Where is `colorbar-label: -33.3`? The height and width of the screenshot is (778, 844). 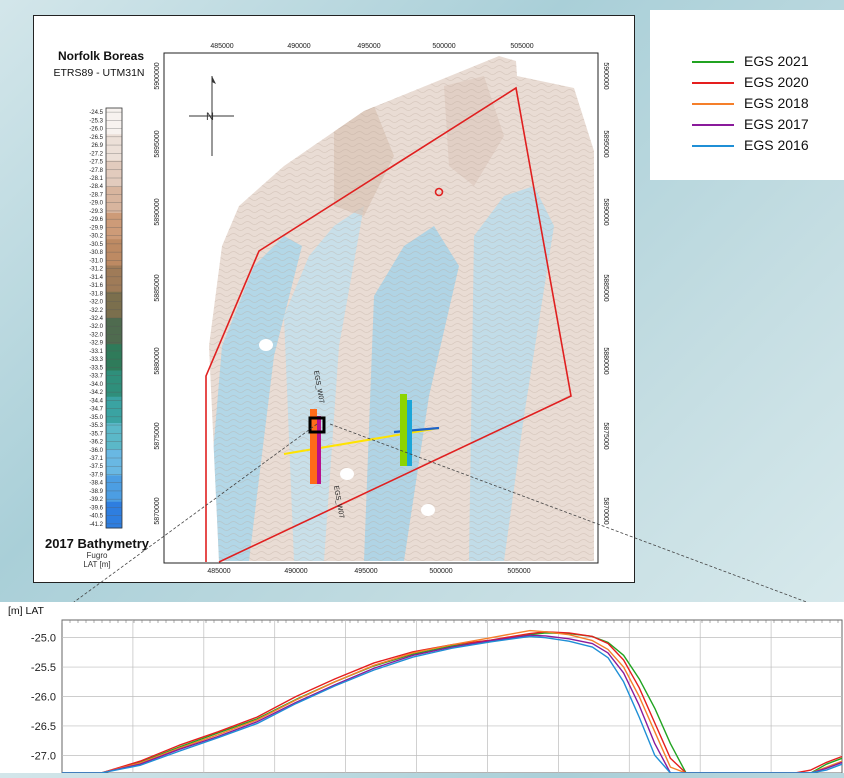
colorbar-label: -33.3 is located at coordinates (96, 360).